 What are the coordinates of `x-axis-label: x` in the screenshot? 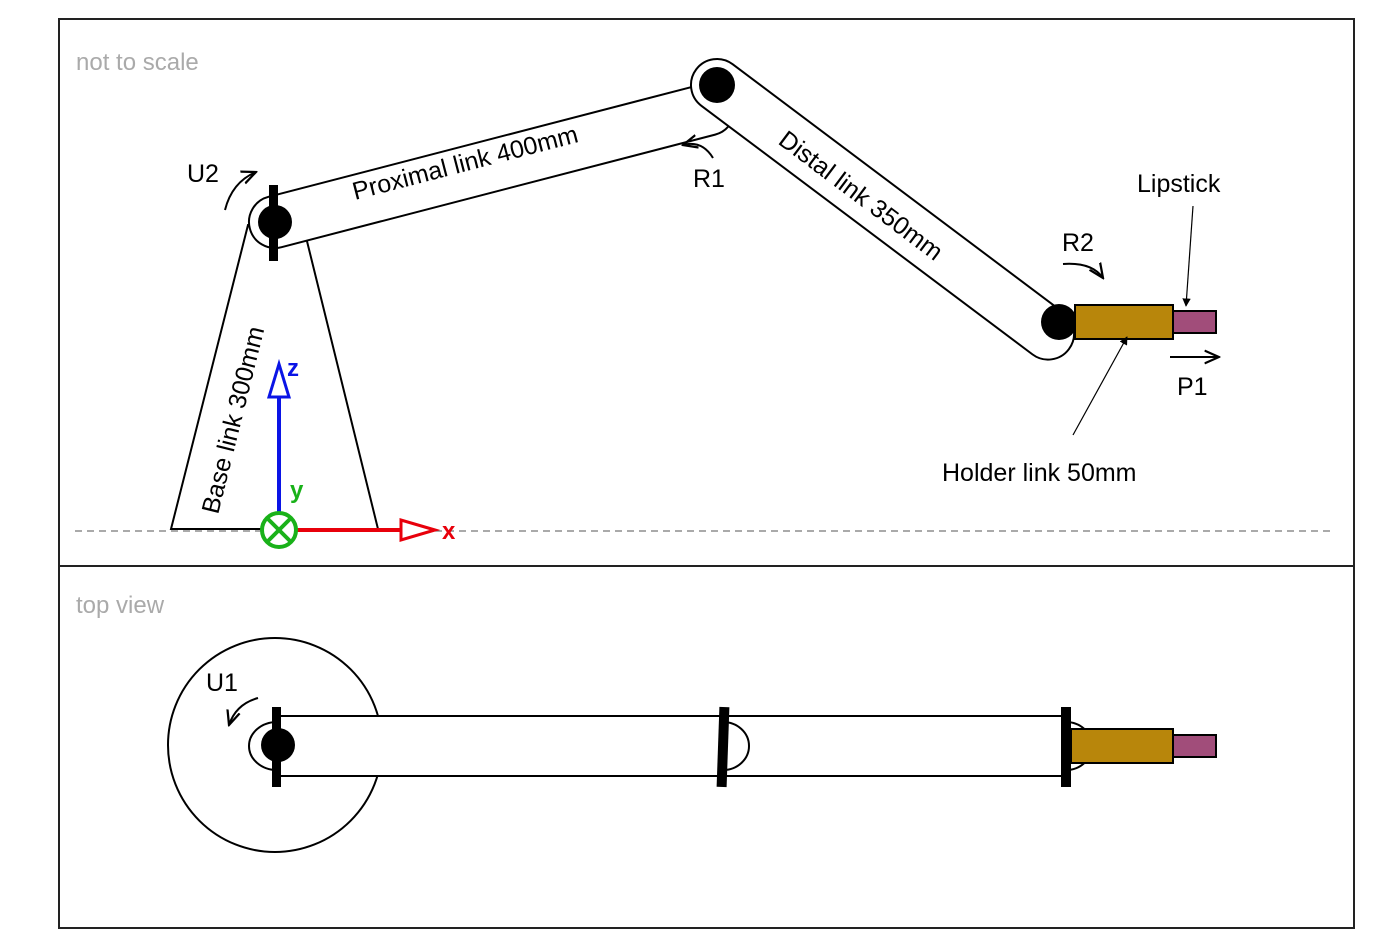 It's located at (449, 531).